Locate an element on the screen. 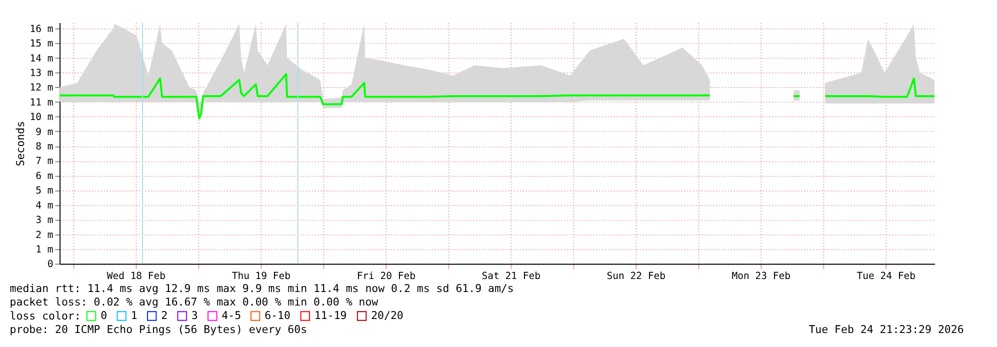 Image resolution: width=997 pixels, height=347 pixels. legend-label: 6-10 is located at coordinates (277, 315).